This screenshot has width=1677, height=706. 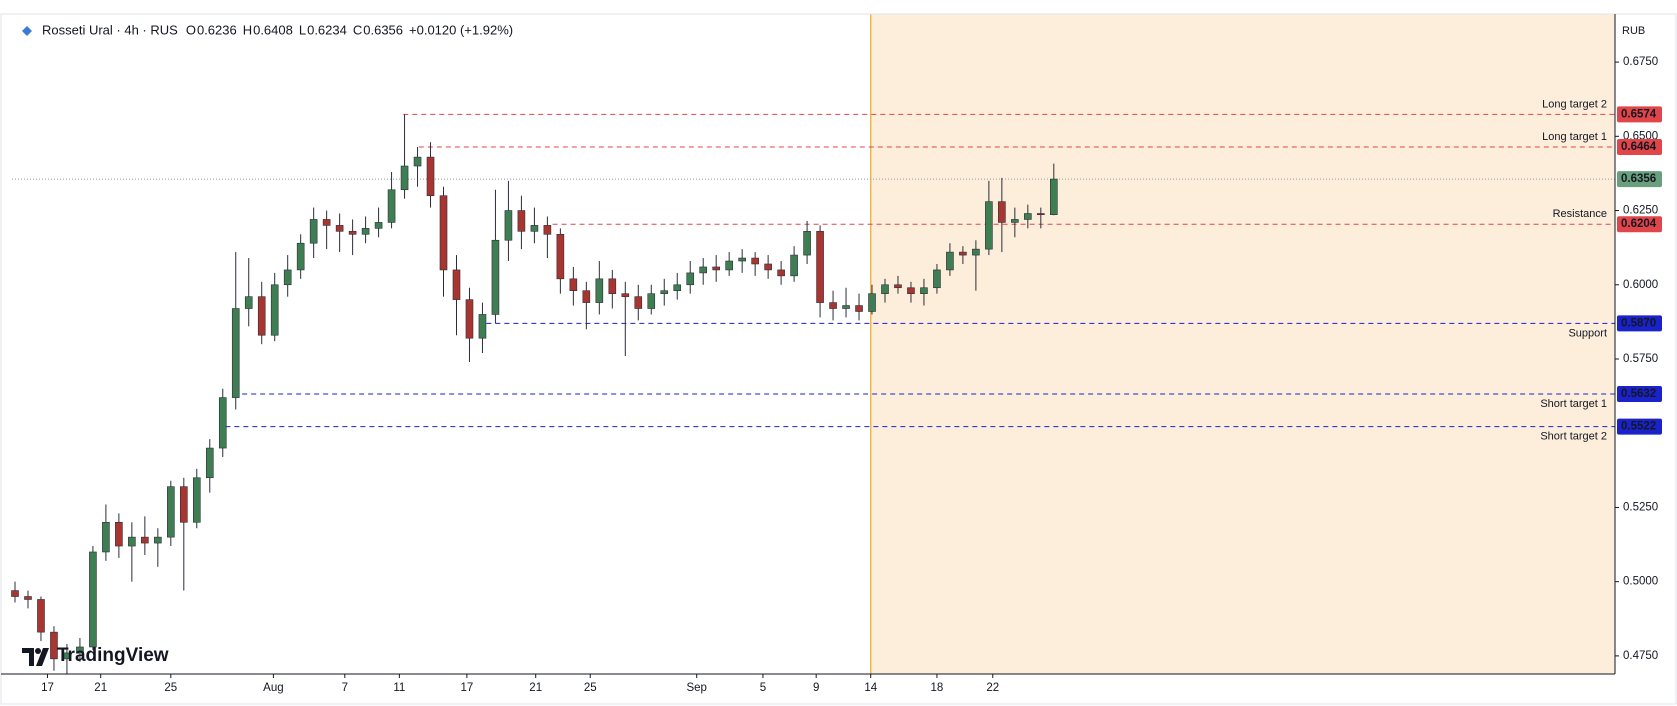 I want to click on ohlc-value: 0.6236, so click(x=217, y=29).